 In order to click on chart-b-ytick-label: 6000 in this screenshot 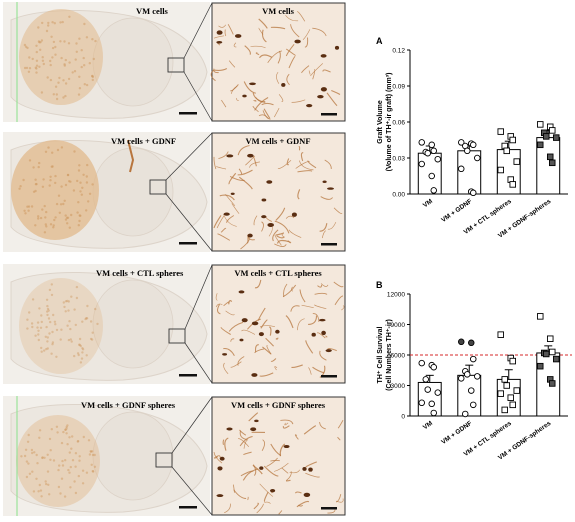, I will do `click(398, 356)`.